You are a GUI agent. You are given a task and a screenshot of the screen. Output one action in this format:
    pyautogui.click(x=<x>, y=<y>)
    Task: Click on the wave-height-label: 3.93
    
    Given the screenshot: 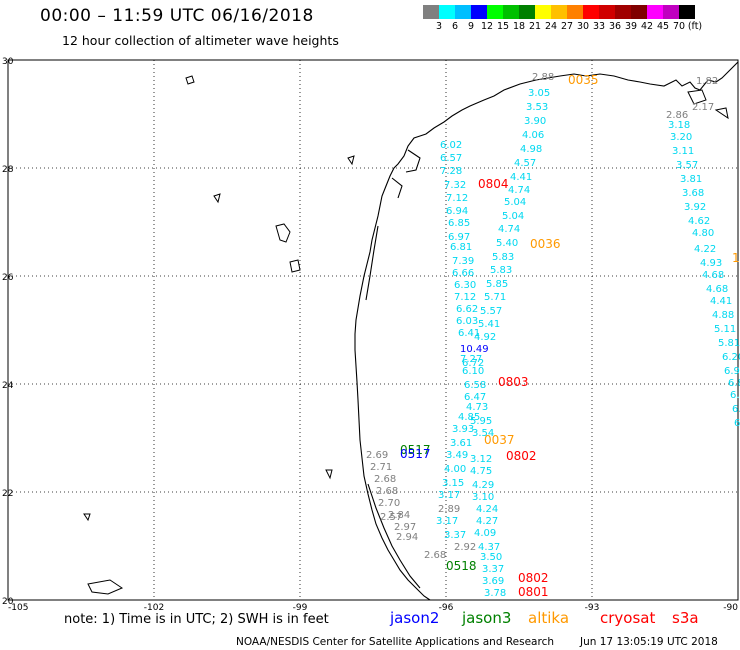 What is the action you would take?
    pyautogui.click(x=463, y=429)
    